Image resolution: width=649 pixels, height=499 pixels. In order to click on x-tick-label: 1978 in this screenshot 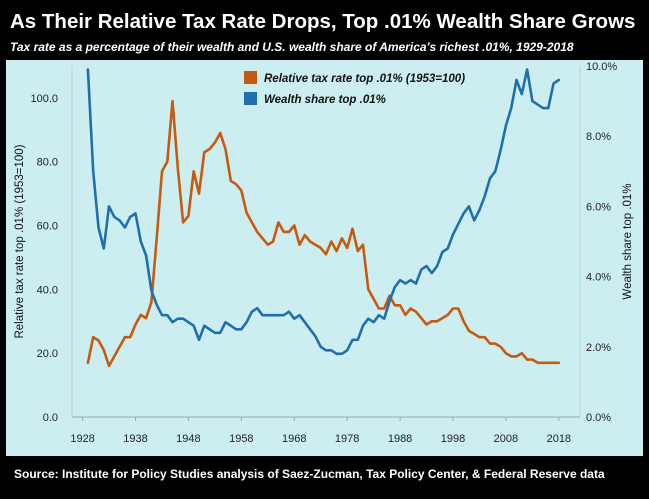, I will do `click(347, 439)`.